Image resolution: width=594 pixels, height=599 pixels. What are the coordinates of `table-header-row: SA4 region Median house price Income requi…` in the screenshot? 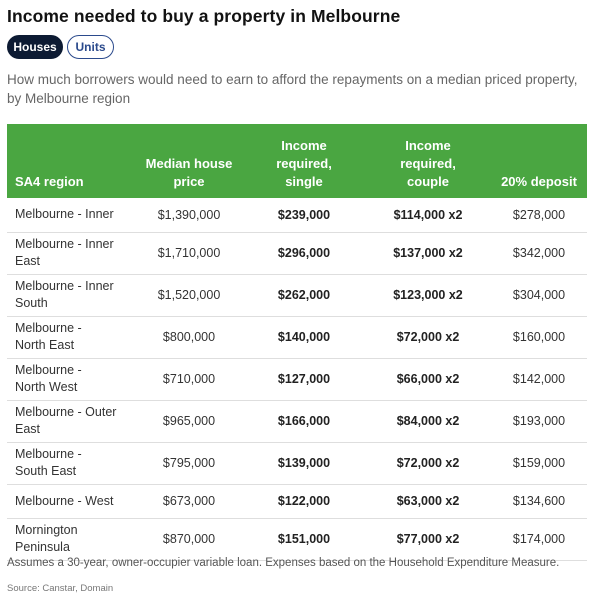 It's located at (297, 161).